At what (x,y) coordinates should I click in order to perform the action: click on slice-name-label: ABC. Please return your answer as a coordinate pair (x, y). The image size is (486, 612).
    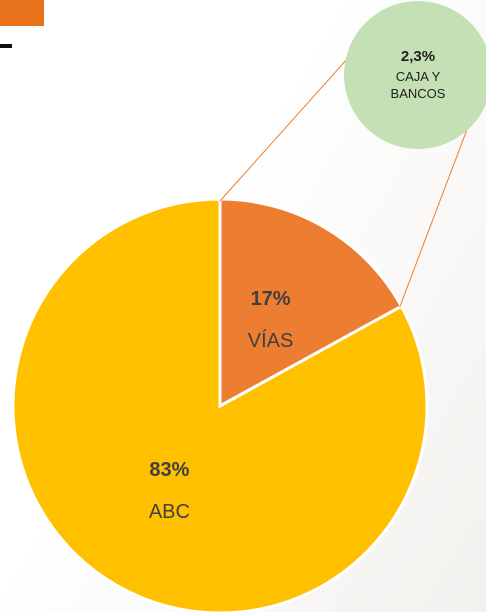
    Looking at the image, I should click on (169, 512).